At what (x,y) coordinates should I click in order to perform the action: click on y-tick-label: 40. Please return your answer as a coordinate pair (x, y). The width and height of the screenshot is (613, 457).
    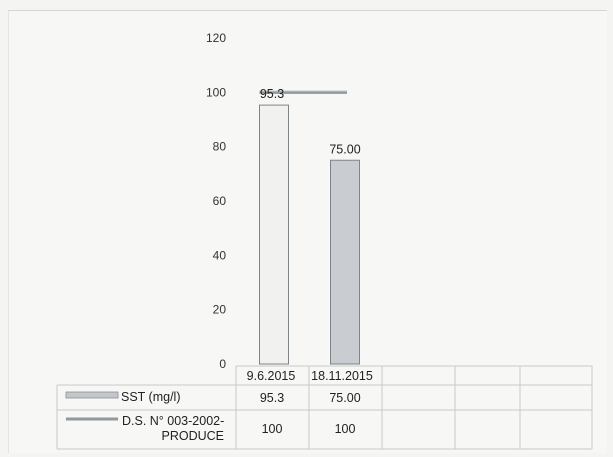
    Looking at the image, I should click on (220, 255).